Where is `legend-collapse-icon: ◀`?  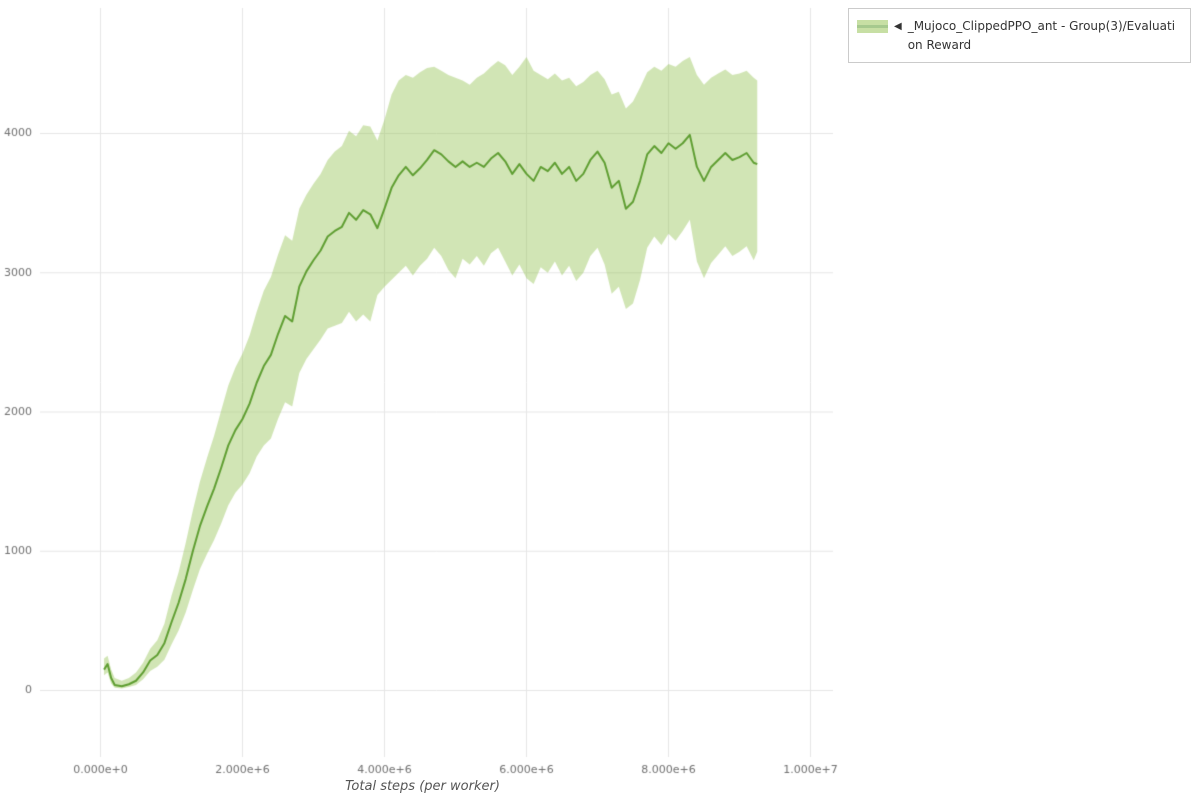 legend-collapse-icon: ◀ is located at coordinates (898, 26).